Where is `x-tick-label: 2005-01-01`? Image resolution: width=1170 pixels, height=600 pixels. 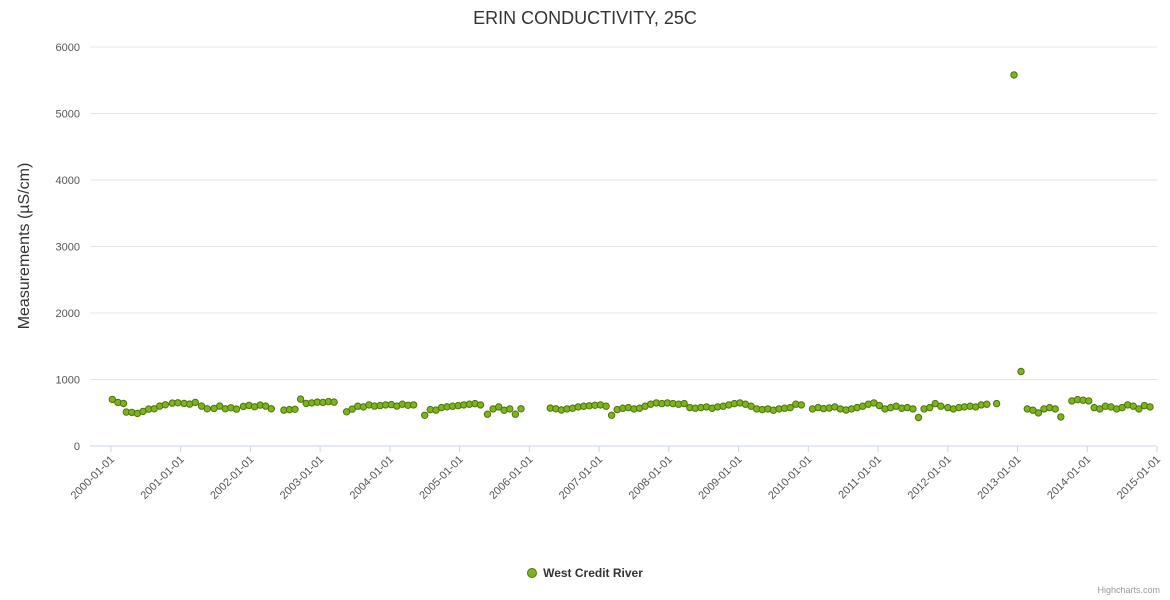
x-tick-label: 2005-01-01 is located at coordinates (441, 478).